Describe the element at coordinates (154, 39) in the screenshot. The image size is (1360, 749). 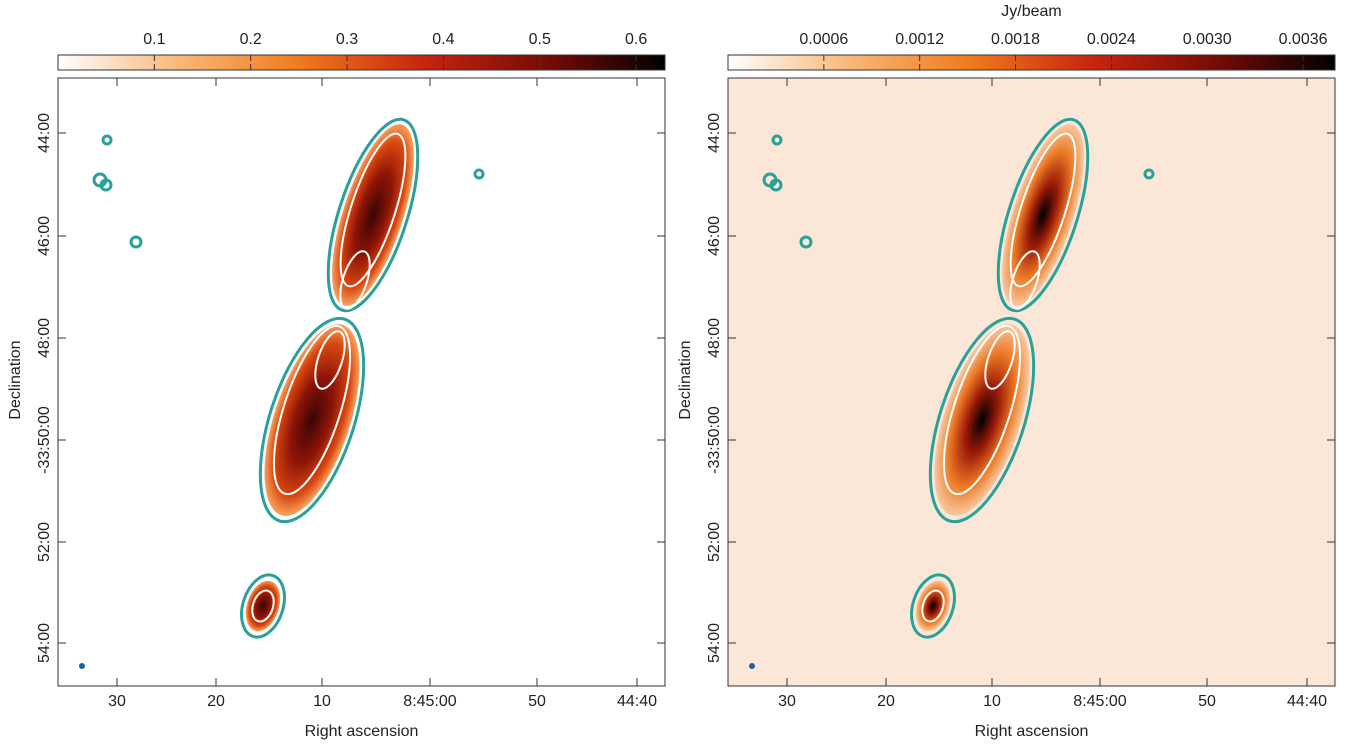
I see `colorbar-tick-label: 0.1` at that location.